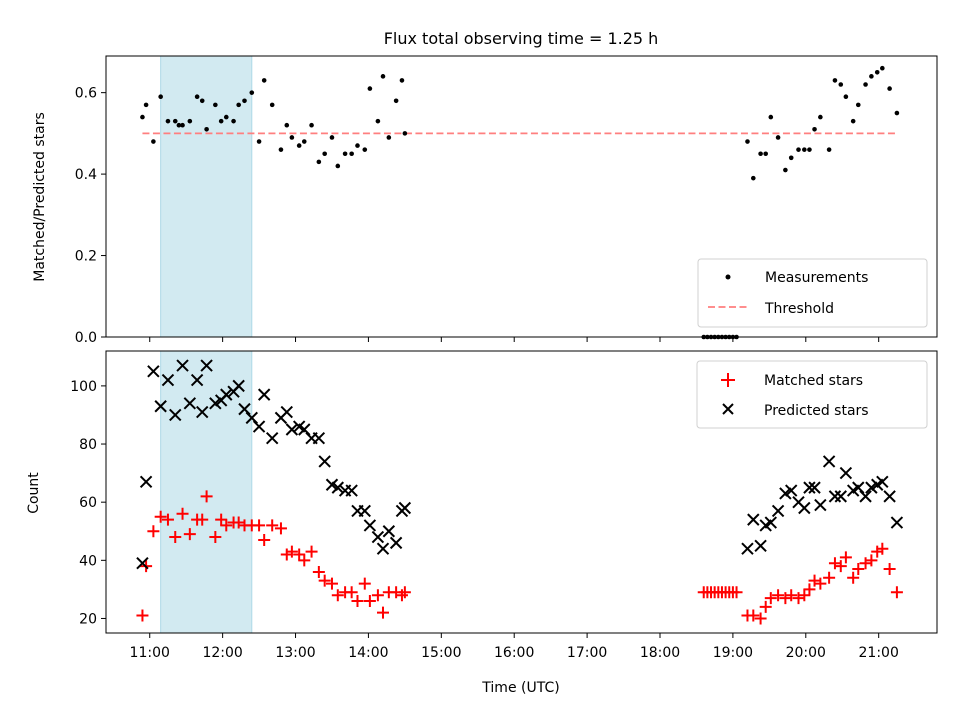  I want to click on y-tick-label: 0.0, so click(86, 338).